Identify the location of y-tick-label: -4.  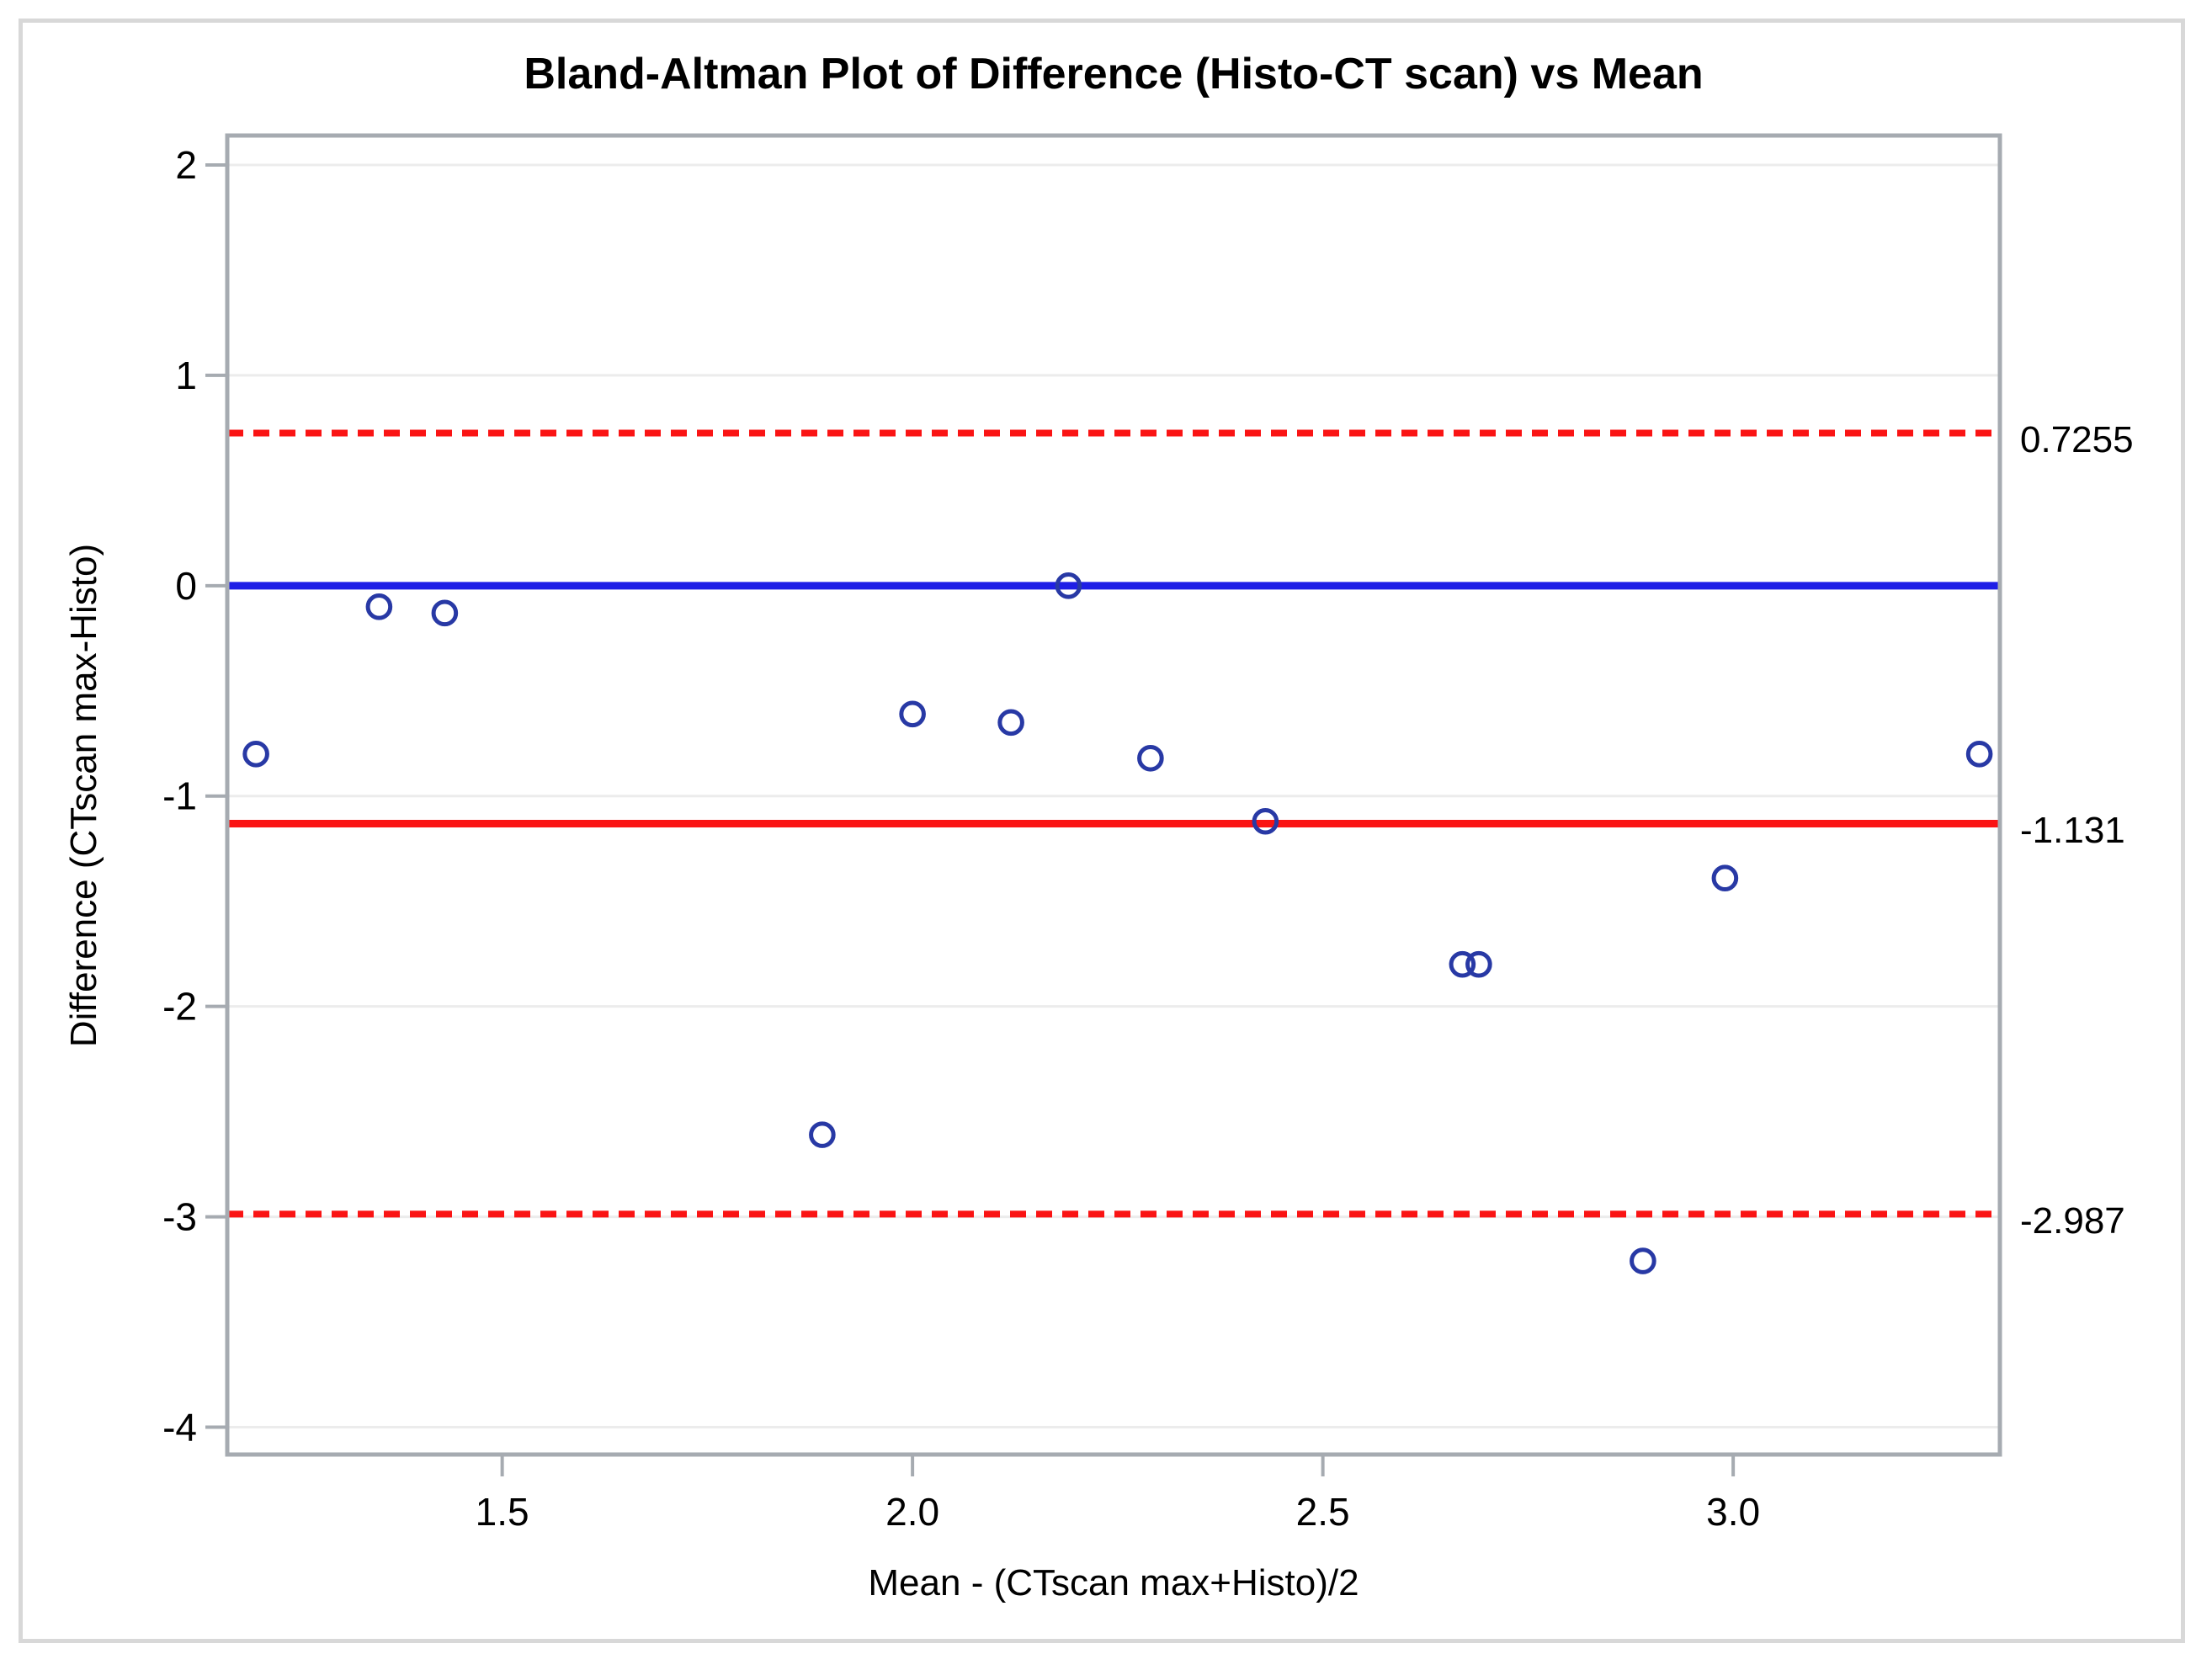
(179, 1427).